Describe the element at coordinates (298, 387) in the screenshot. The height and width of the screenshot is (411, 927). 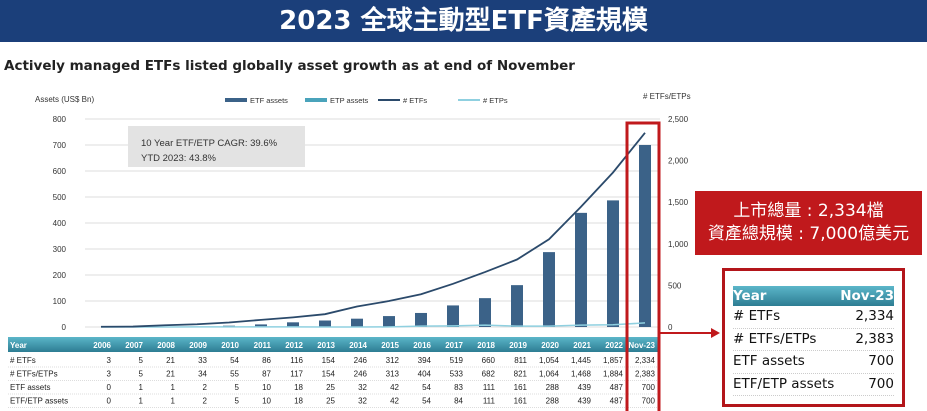
I see `table-cell: 18` at that location.